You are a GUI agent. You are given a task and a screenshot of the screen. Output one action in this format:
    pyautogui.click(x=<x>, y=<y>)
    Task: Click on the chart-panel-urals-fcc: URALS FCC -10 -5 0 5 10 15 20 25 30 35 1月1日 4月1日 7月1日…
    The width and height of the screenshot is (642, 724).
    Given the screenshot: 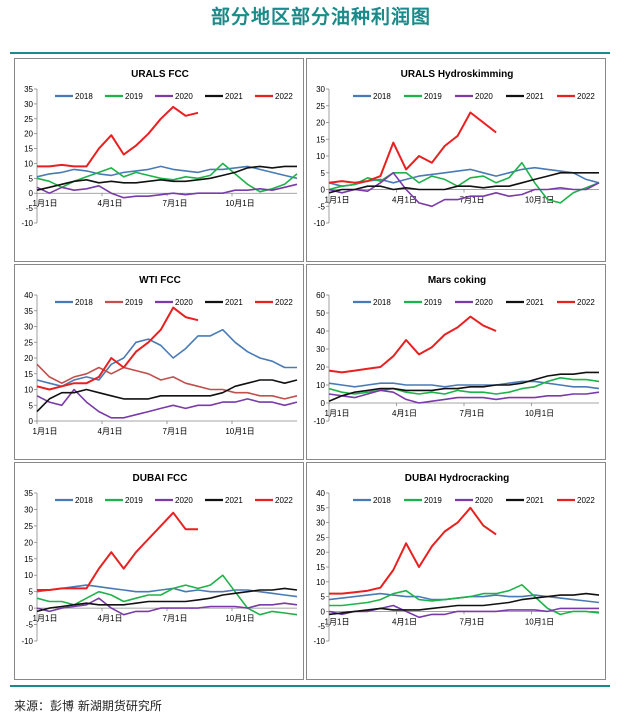 What is the action you would take?
    pyautogui.click(x=159, y=160)
    